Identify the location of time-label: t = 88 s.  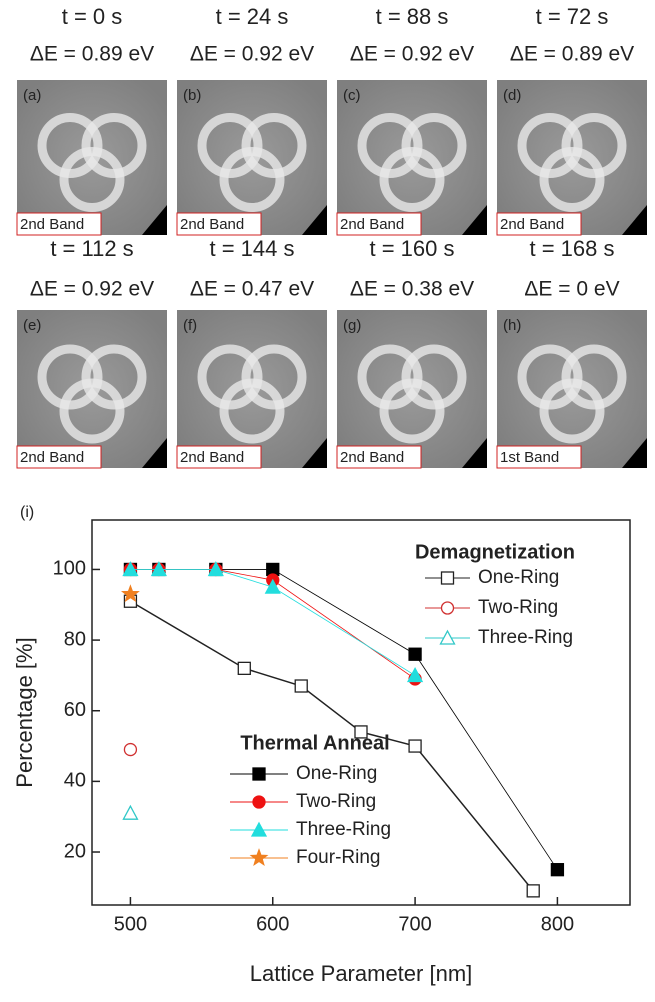
(412, 16).